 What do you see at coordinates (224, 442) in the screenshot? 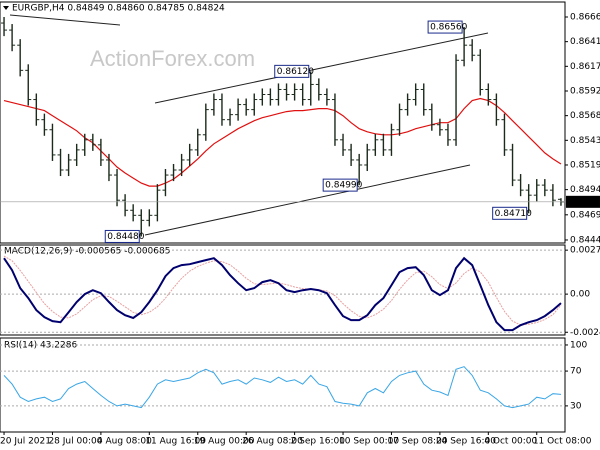
I see `x-tick-label: 19 Aug 00:00` at bounding box center [224, 442].